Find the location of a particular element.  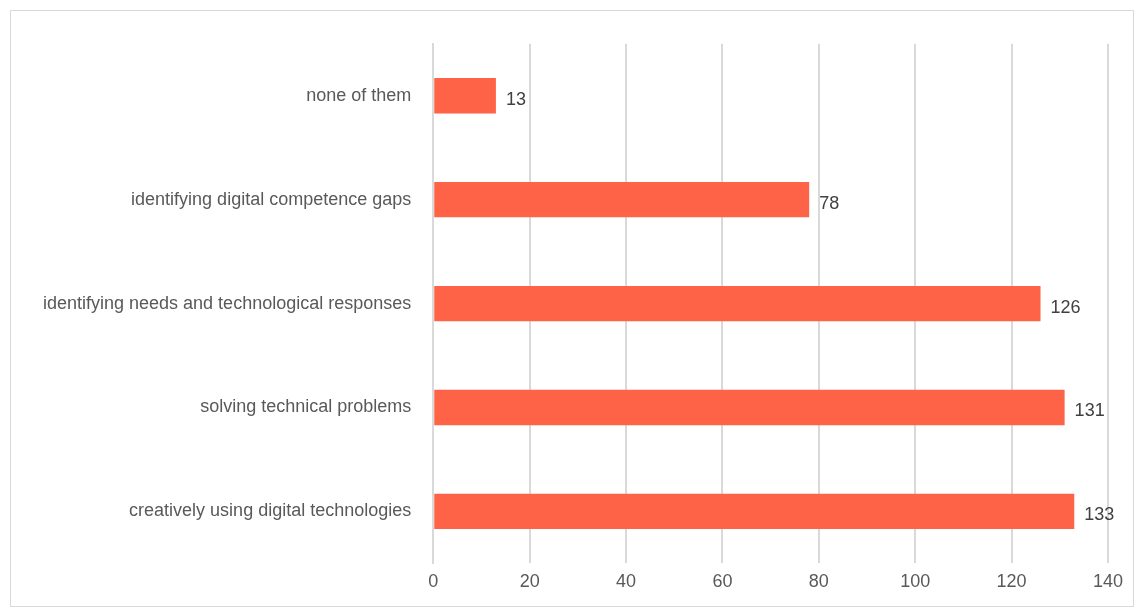

x-tick-label: 120 is located at coordinates (1011, 581).